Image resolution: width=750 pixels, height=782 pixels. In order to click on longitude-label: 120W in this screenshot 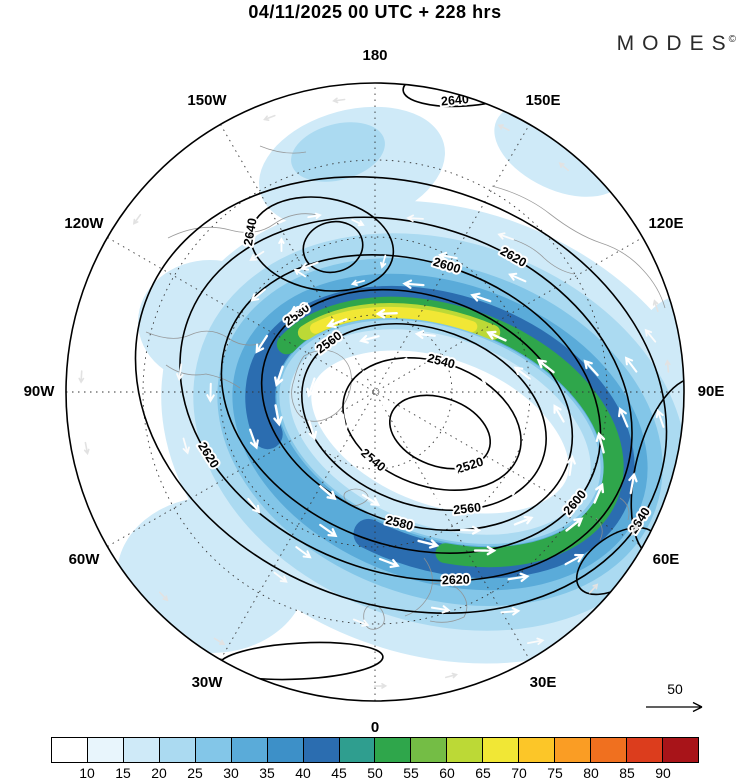, I will do `click(84, 223)`.